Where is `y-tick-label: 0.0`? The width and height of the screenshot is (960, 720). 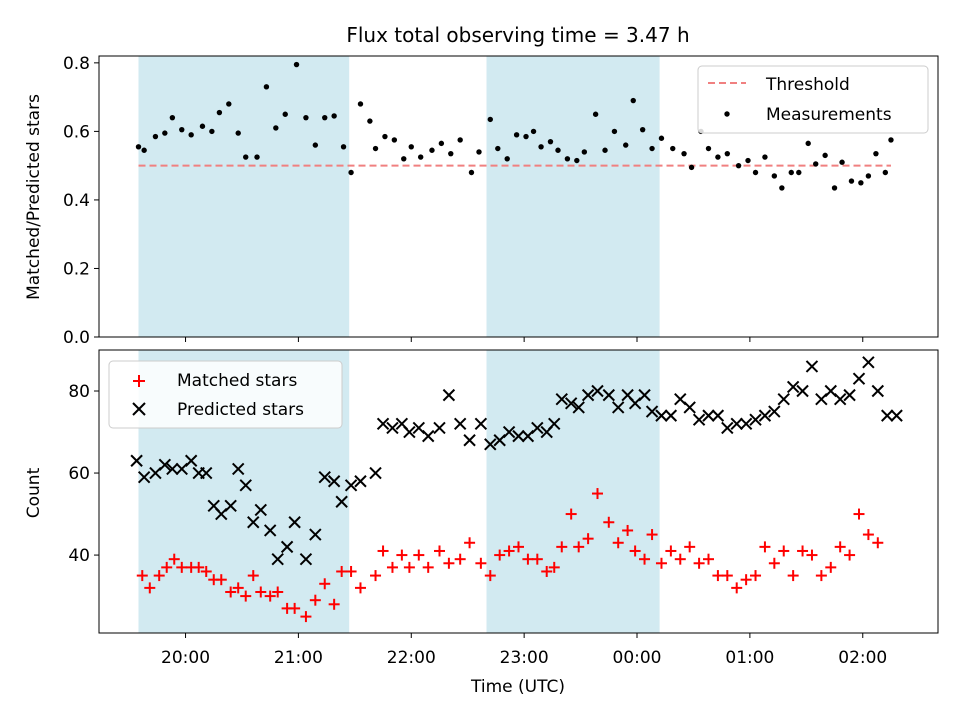 y-tick-label: 0.0 is located at coordinates (76, 338).